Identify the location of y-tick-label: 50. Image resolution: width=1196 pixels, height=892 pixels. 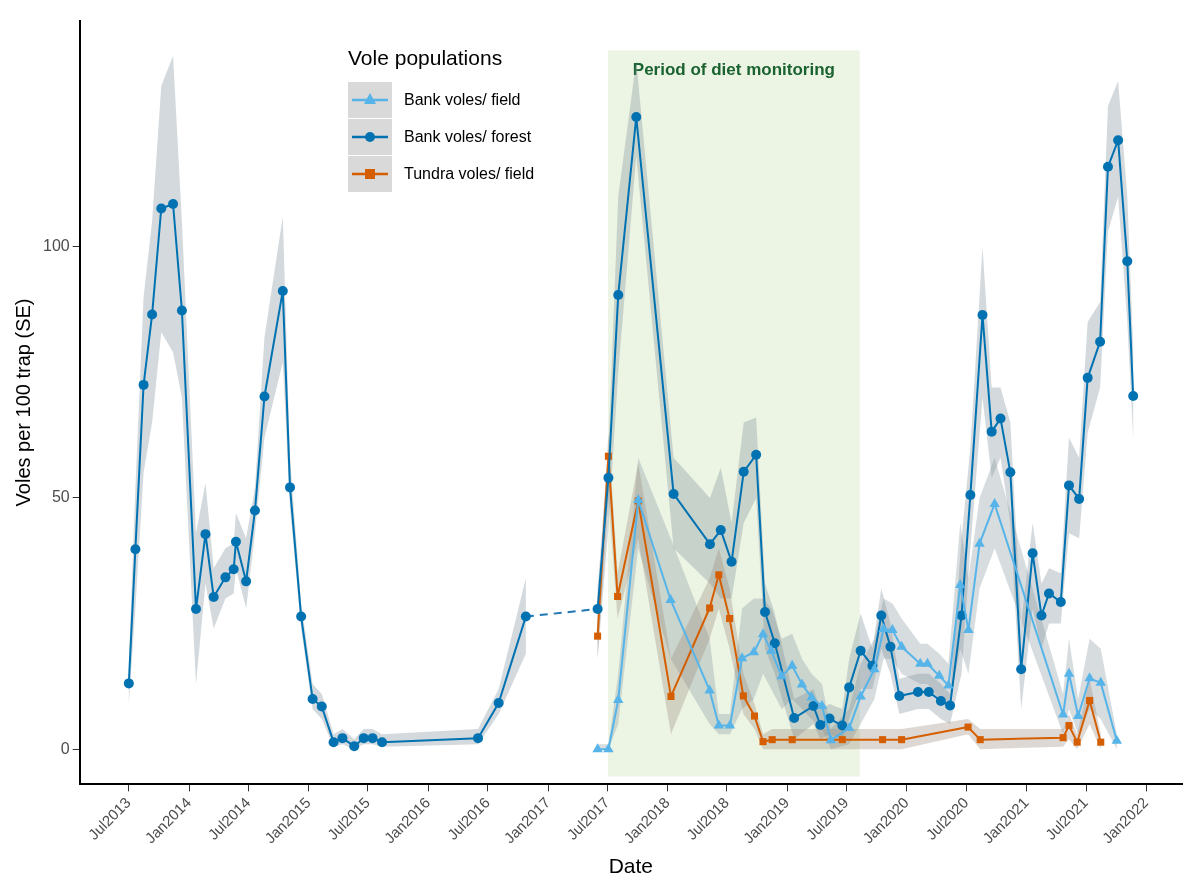
(60, 497).